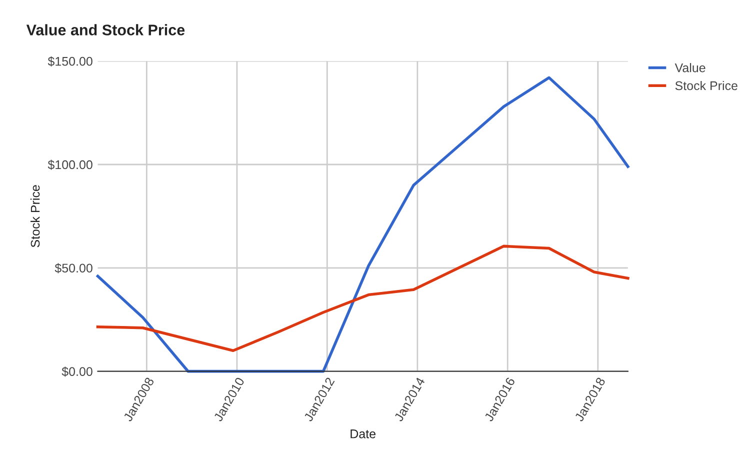 The height and width of the screenshot is (470, 752). I want to click on y-tick-label: $0.00, so click(77, 371).